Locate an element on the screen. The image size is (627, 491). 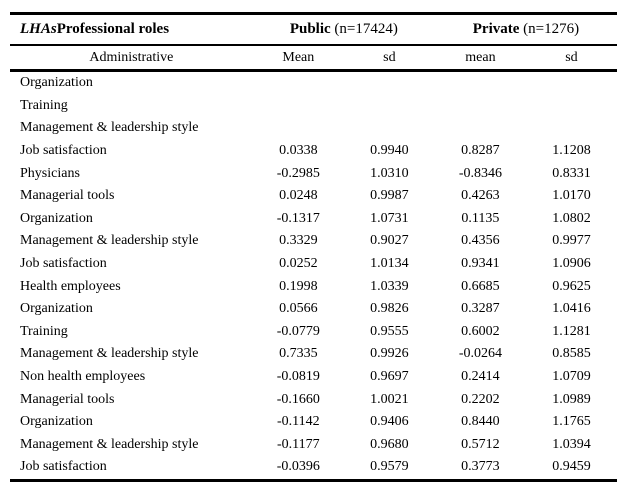
row-label: Managerial tools is located at coordinates (67, 399).